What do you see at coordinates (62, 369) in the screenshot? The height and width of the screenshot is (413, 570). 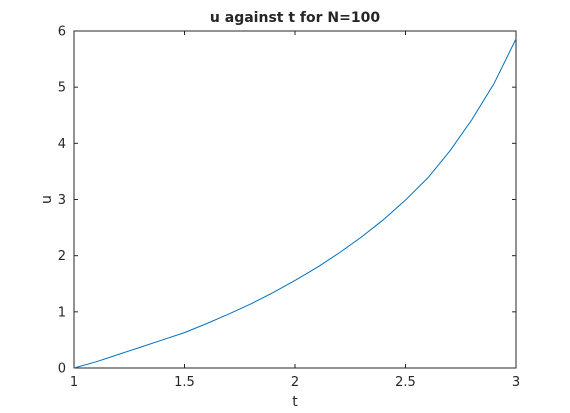 I see `y-tick-label: 0` at bounding box center [62, 369].